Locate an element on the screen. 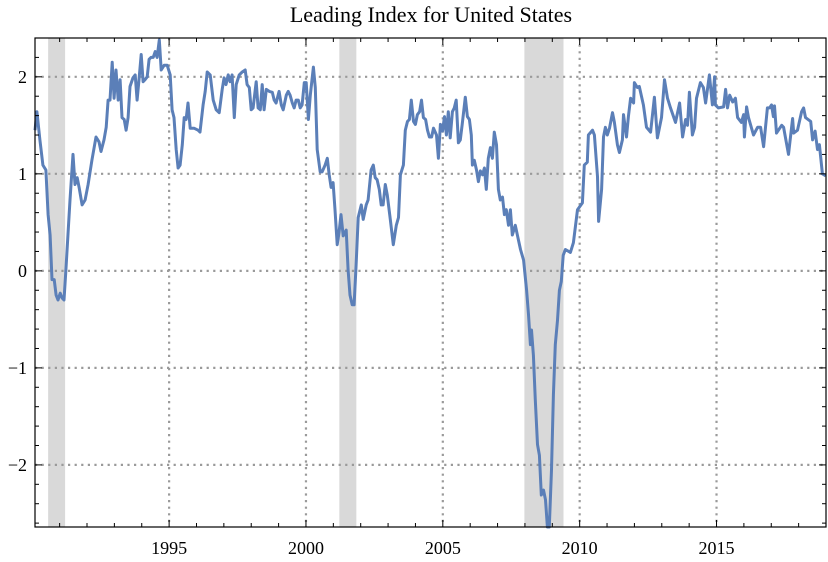 This screenshot has height=562, width=828. x-tick-label: 2010 is located at coordinates (580, 548).